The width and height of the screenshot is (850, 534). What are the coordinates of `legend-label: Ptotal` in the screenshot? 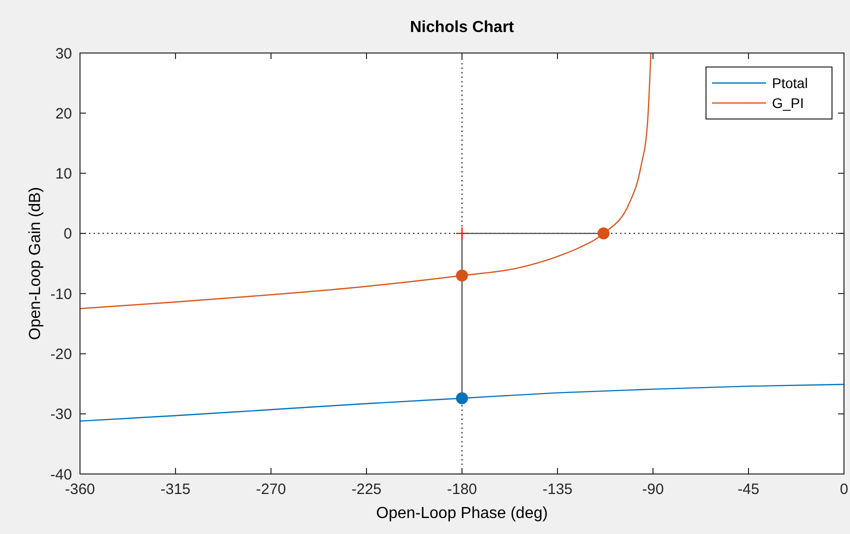 It's located at (790, 82).